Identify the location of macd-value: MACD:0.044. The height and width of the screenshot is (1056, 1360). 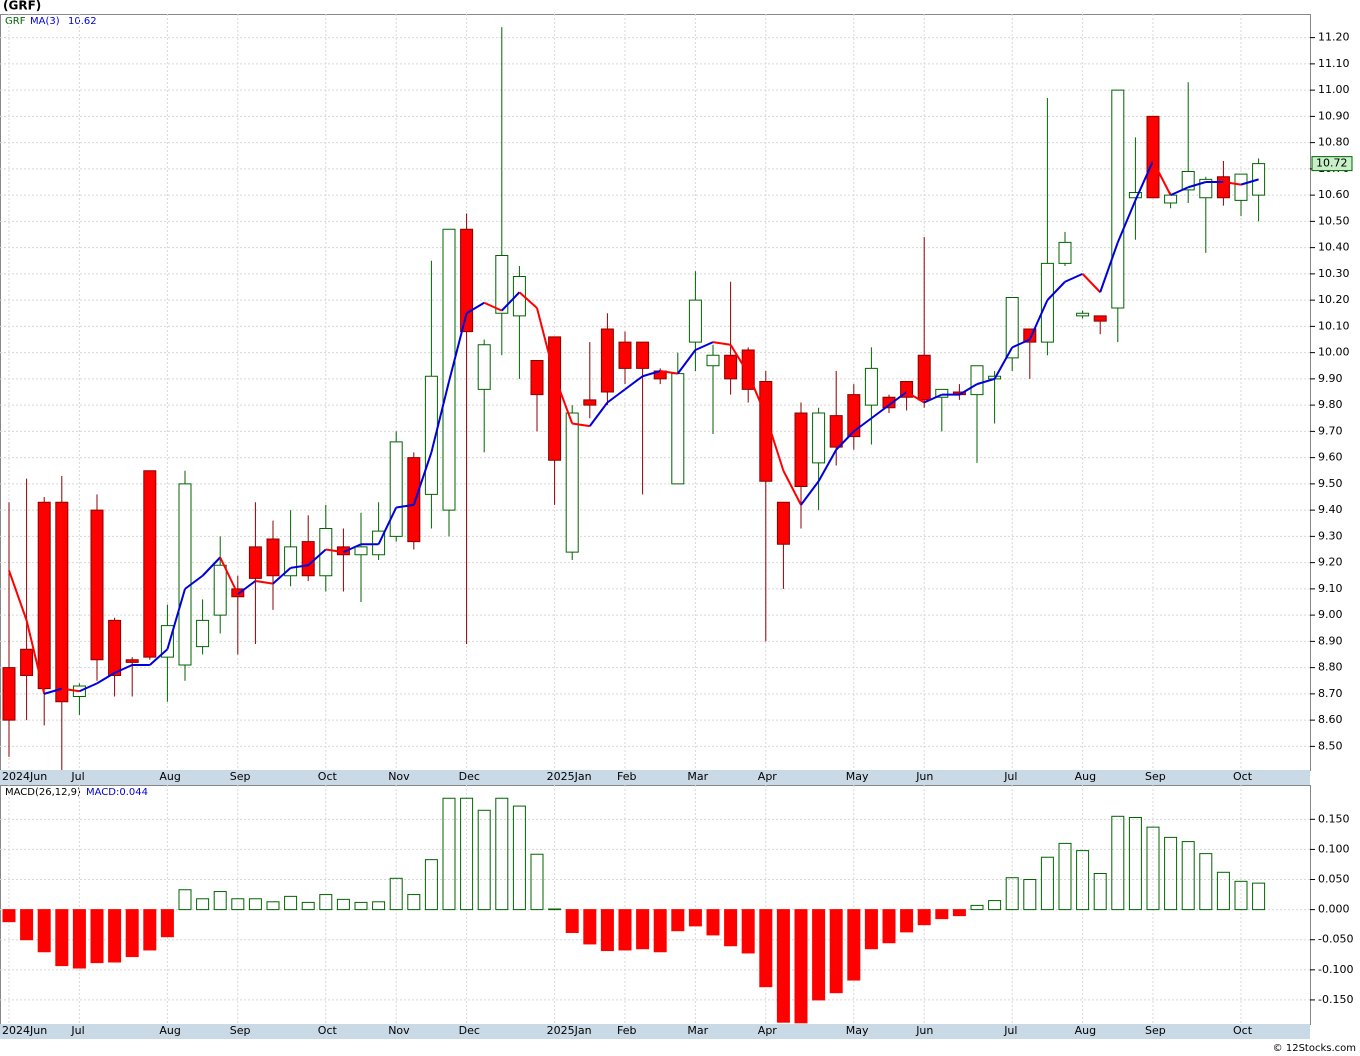
(117, 792).